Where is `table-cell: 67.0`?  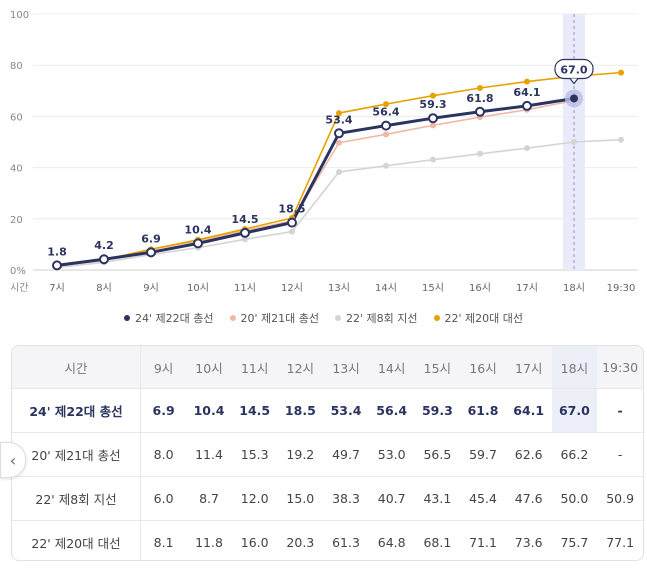
table-cell: 67.0 is located at coordinates (574, 410).